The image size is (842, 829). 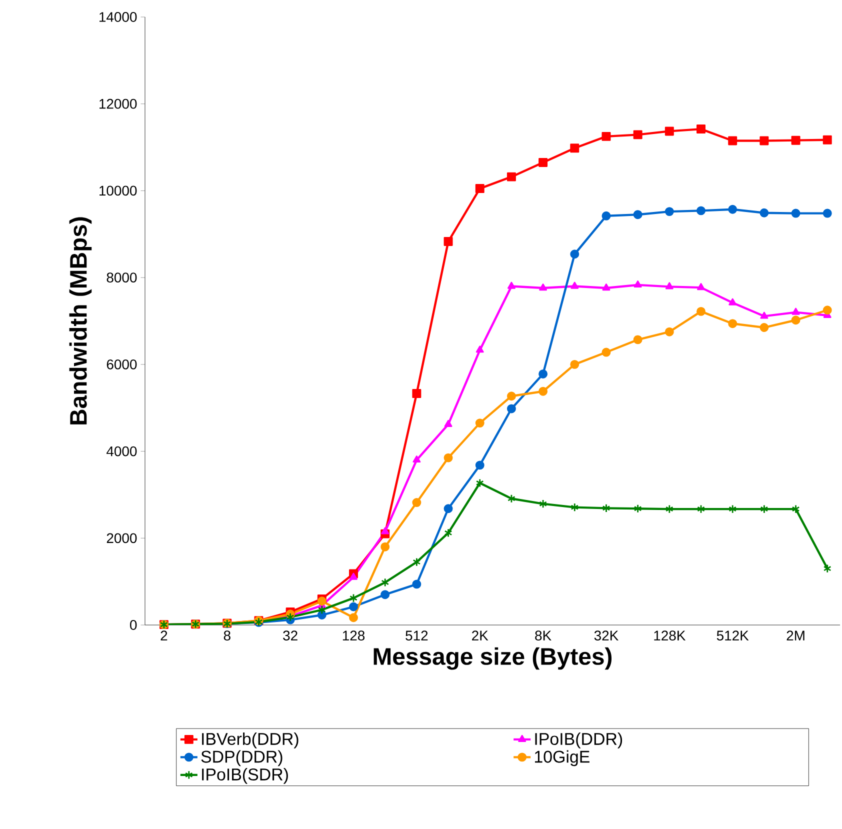 What do you see at coordinates (118, 191) in the screenshot?
I see `y-tick-label: 10000` at bounding box center [118, 191].